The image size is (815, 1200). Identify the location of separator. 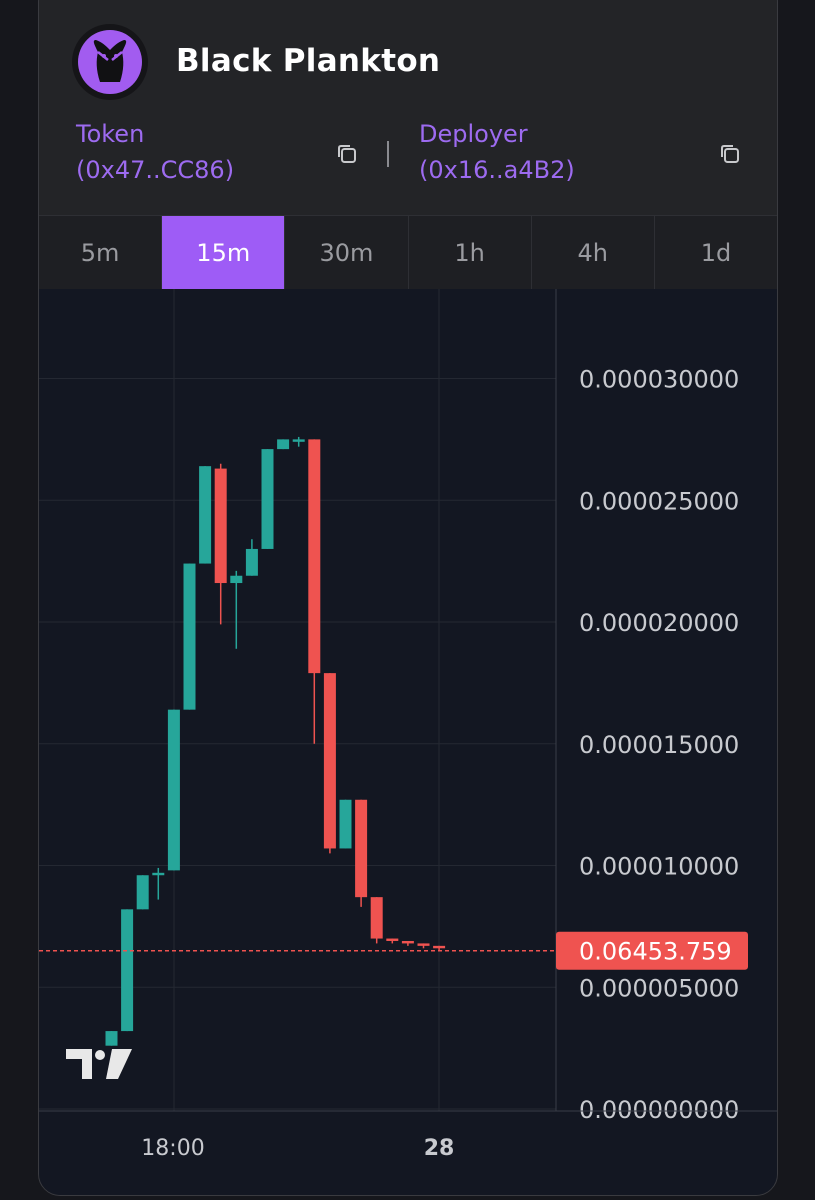
(388, 154).